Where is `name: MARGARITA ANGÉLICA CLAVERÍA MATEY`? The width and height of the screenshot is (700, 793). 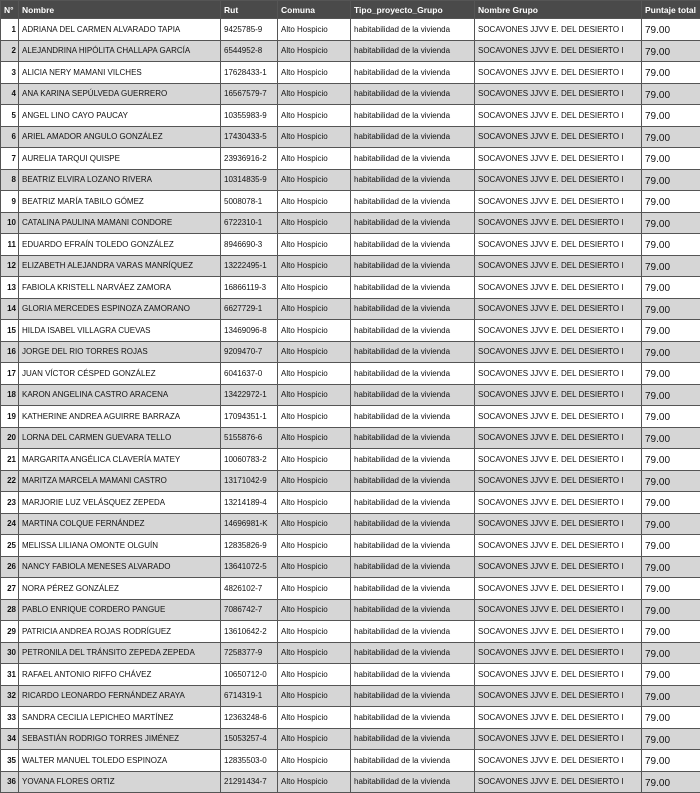 name: MARGARITA ANGÉLICA CLAVERÍA MATEY is located at coordinates (120, 460).